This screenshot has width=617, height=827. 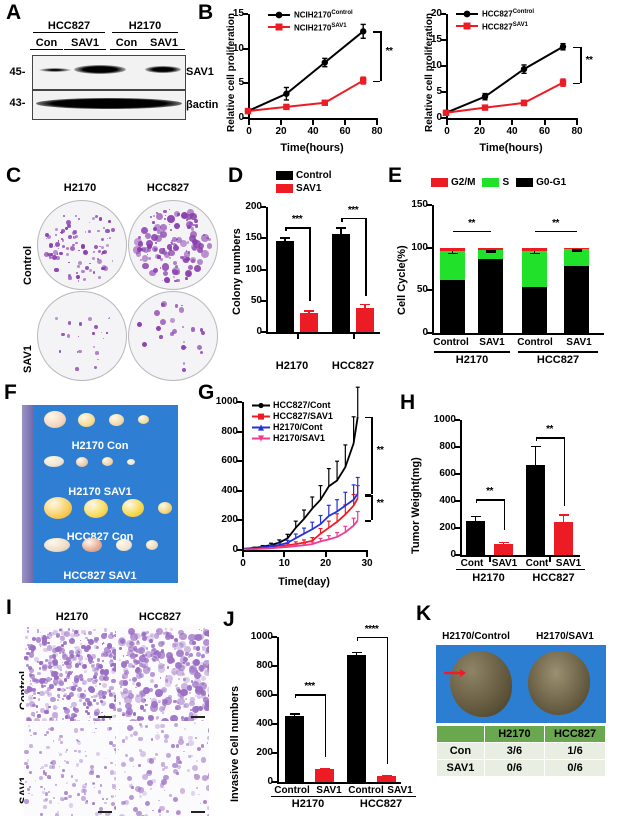 What do you see at coordinates (281, 131) in the screenshot?
I see `x-tick-label: 20` at bounding box center [281, 131].